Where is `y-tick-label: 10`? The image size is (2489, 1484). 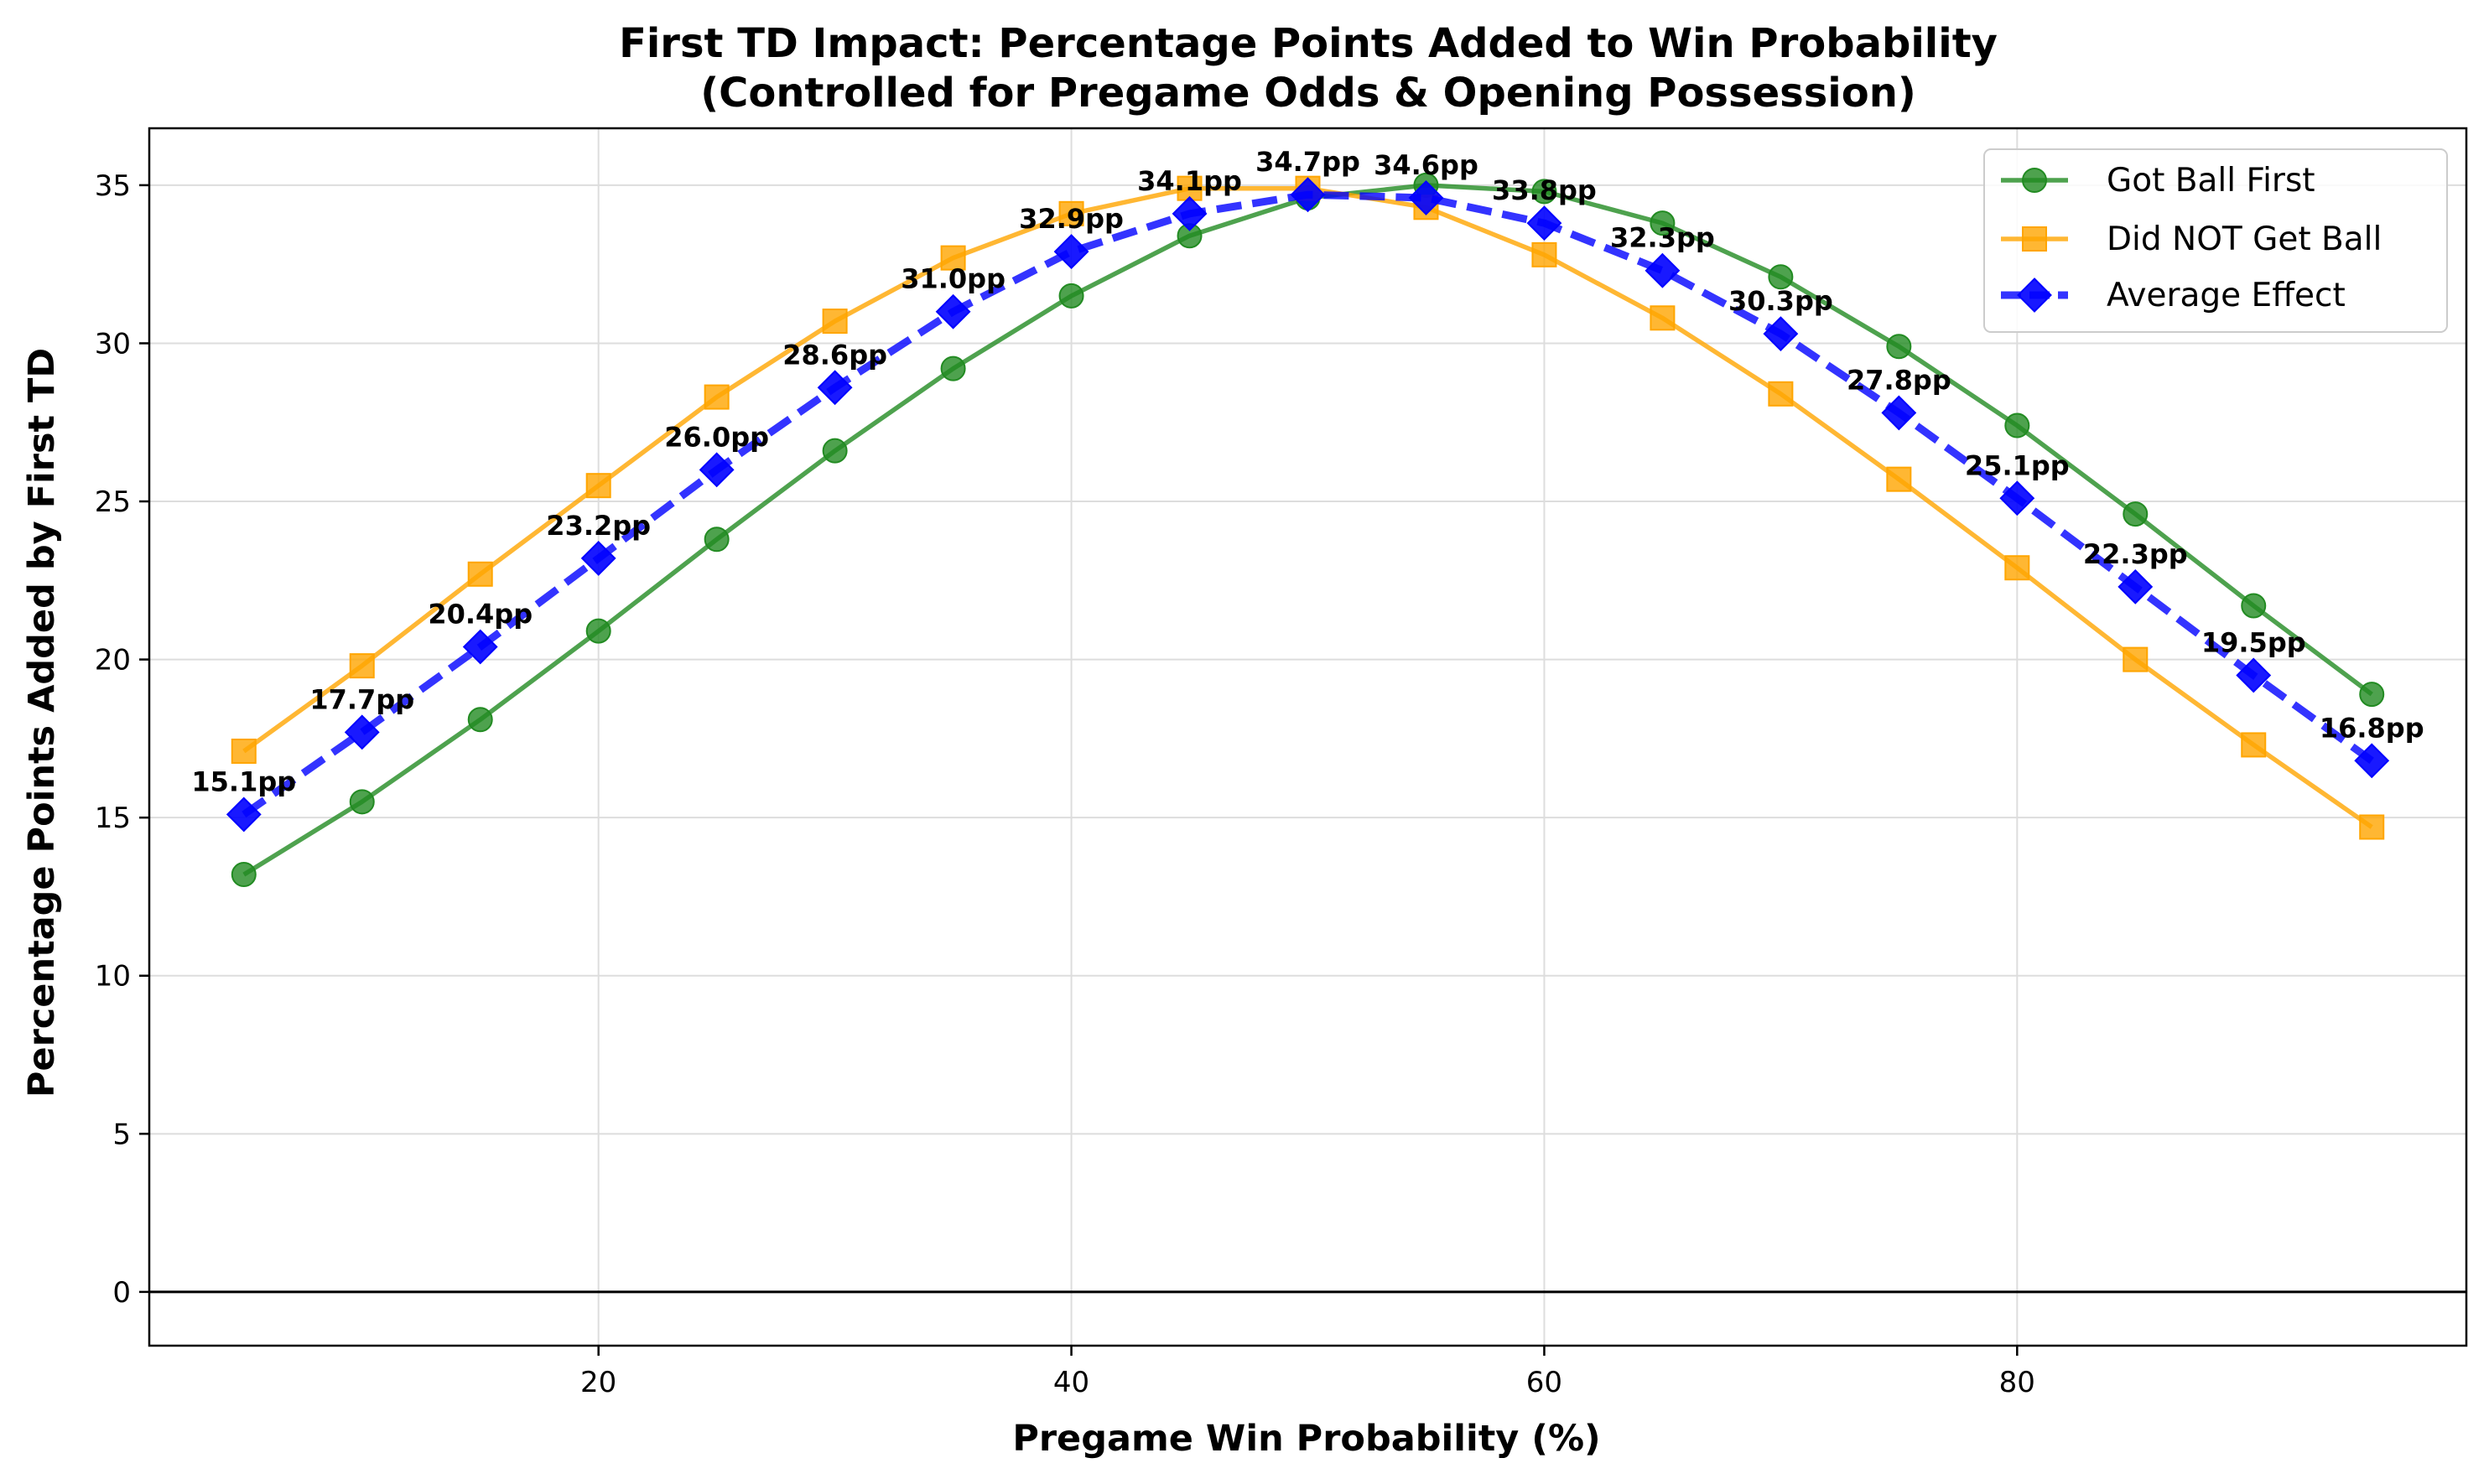 y-tick-label: 10 is located at coordinates (113, 977).